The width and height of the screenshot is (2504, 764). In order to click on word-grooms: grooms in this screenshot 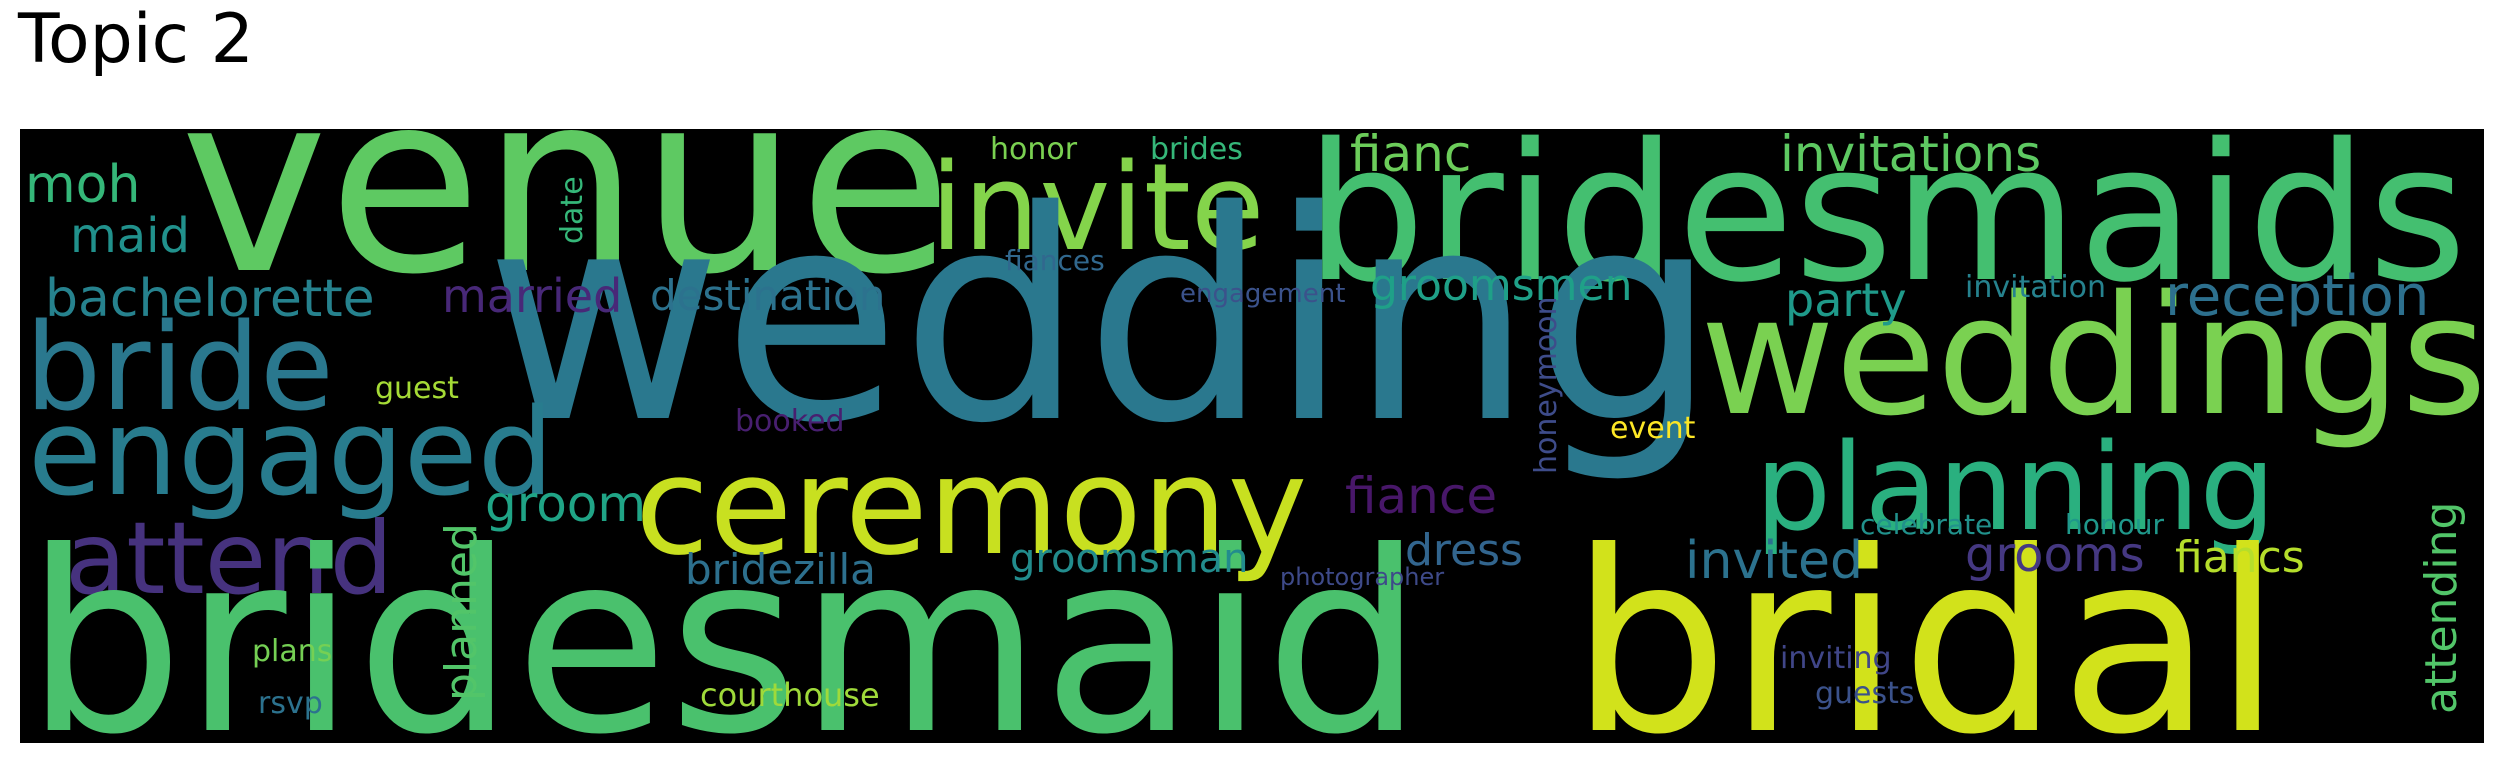, I will do `click(2055, 555)`.